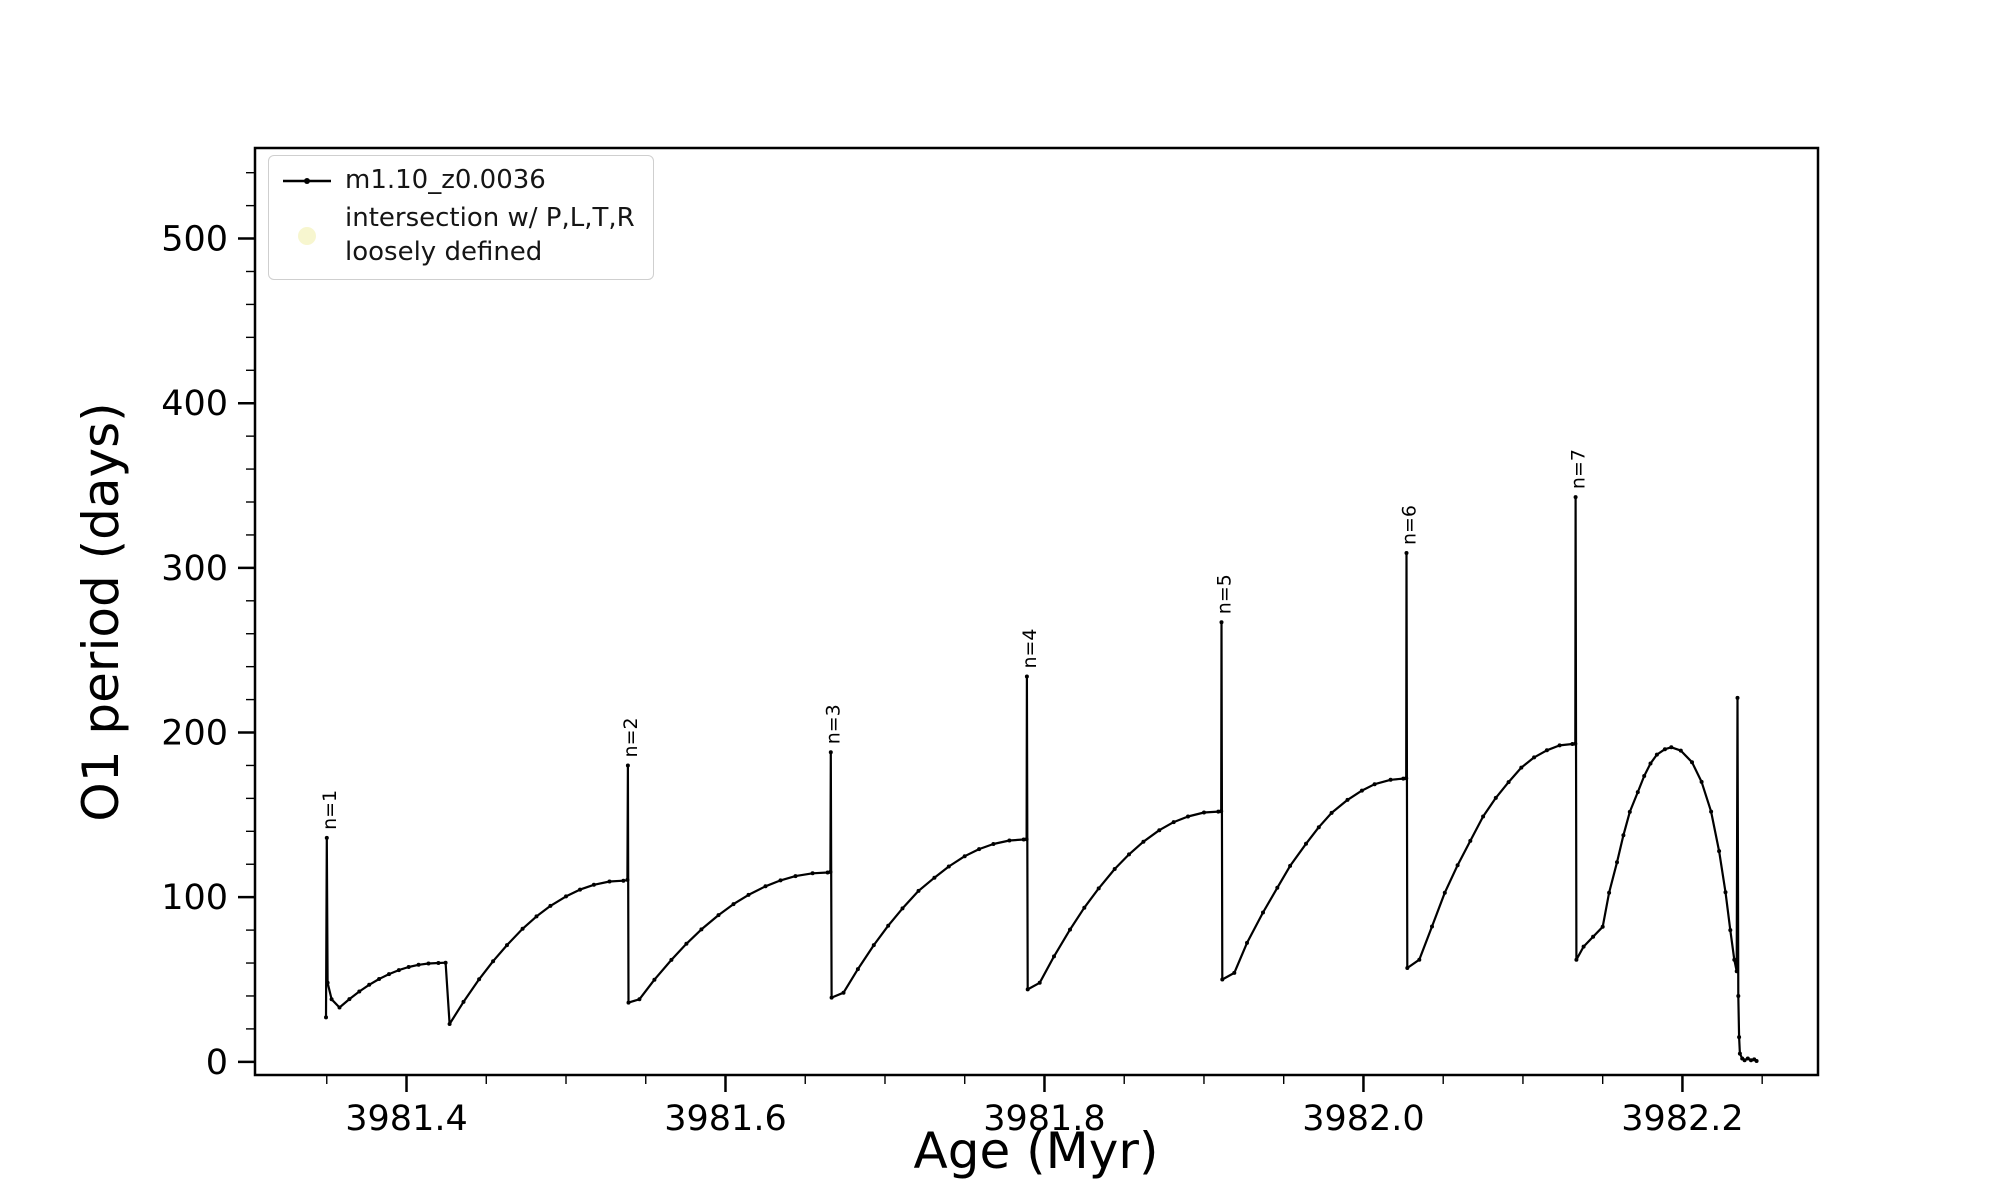 The height and width of the screenshot is (1200, 2000). I want to click on legend-intersection-dot, so click(307, 235).